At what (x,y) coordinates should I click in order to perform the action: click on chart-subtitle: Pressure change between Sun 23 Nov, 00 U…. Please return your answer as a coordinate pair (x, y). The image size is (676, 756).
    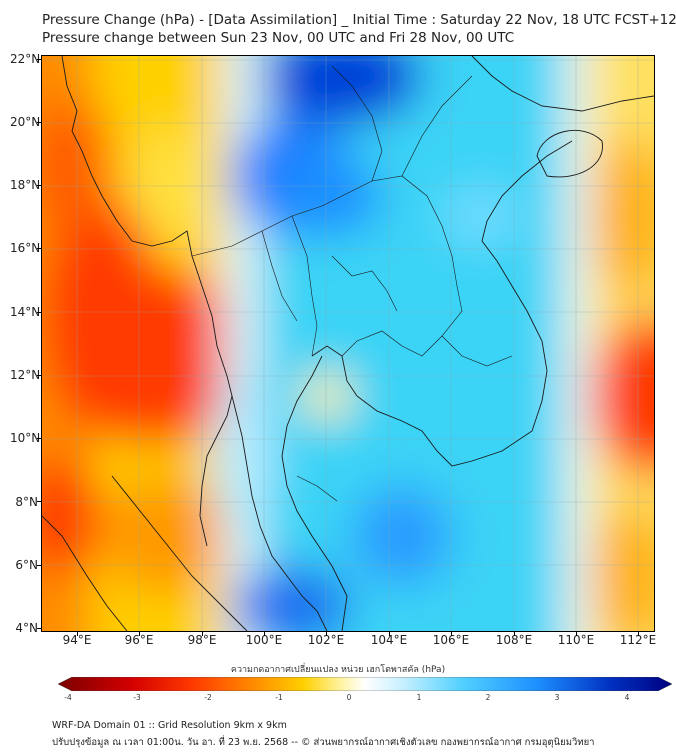
    Looking at the image, I should click on (278, 38).